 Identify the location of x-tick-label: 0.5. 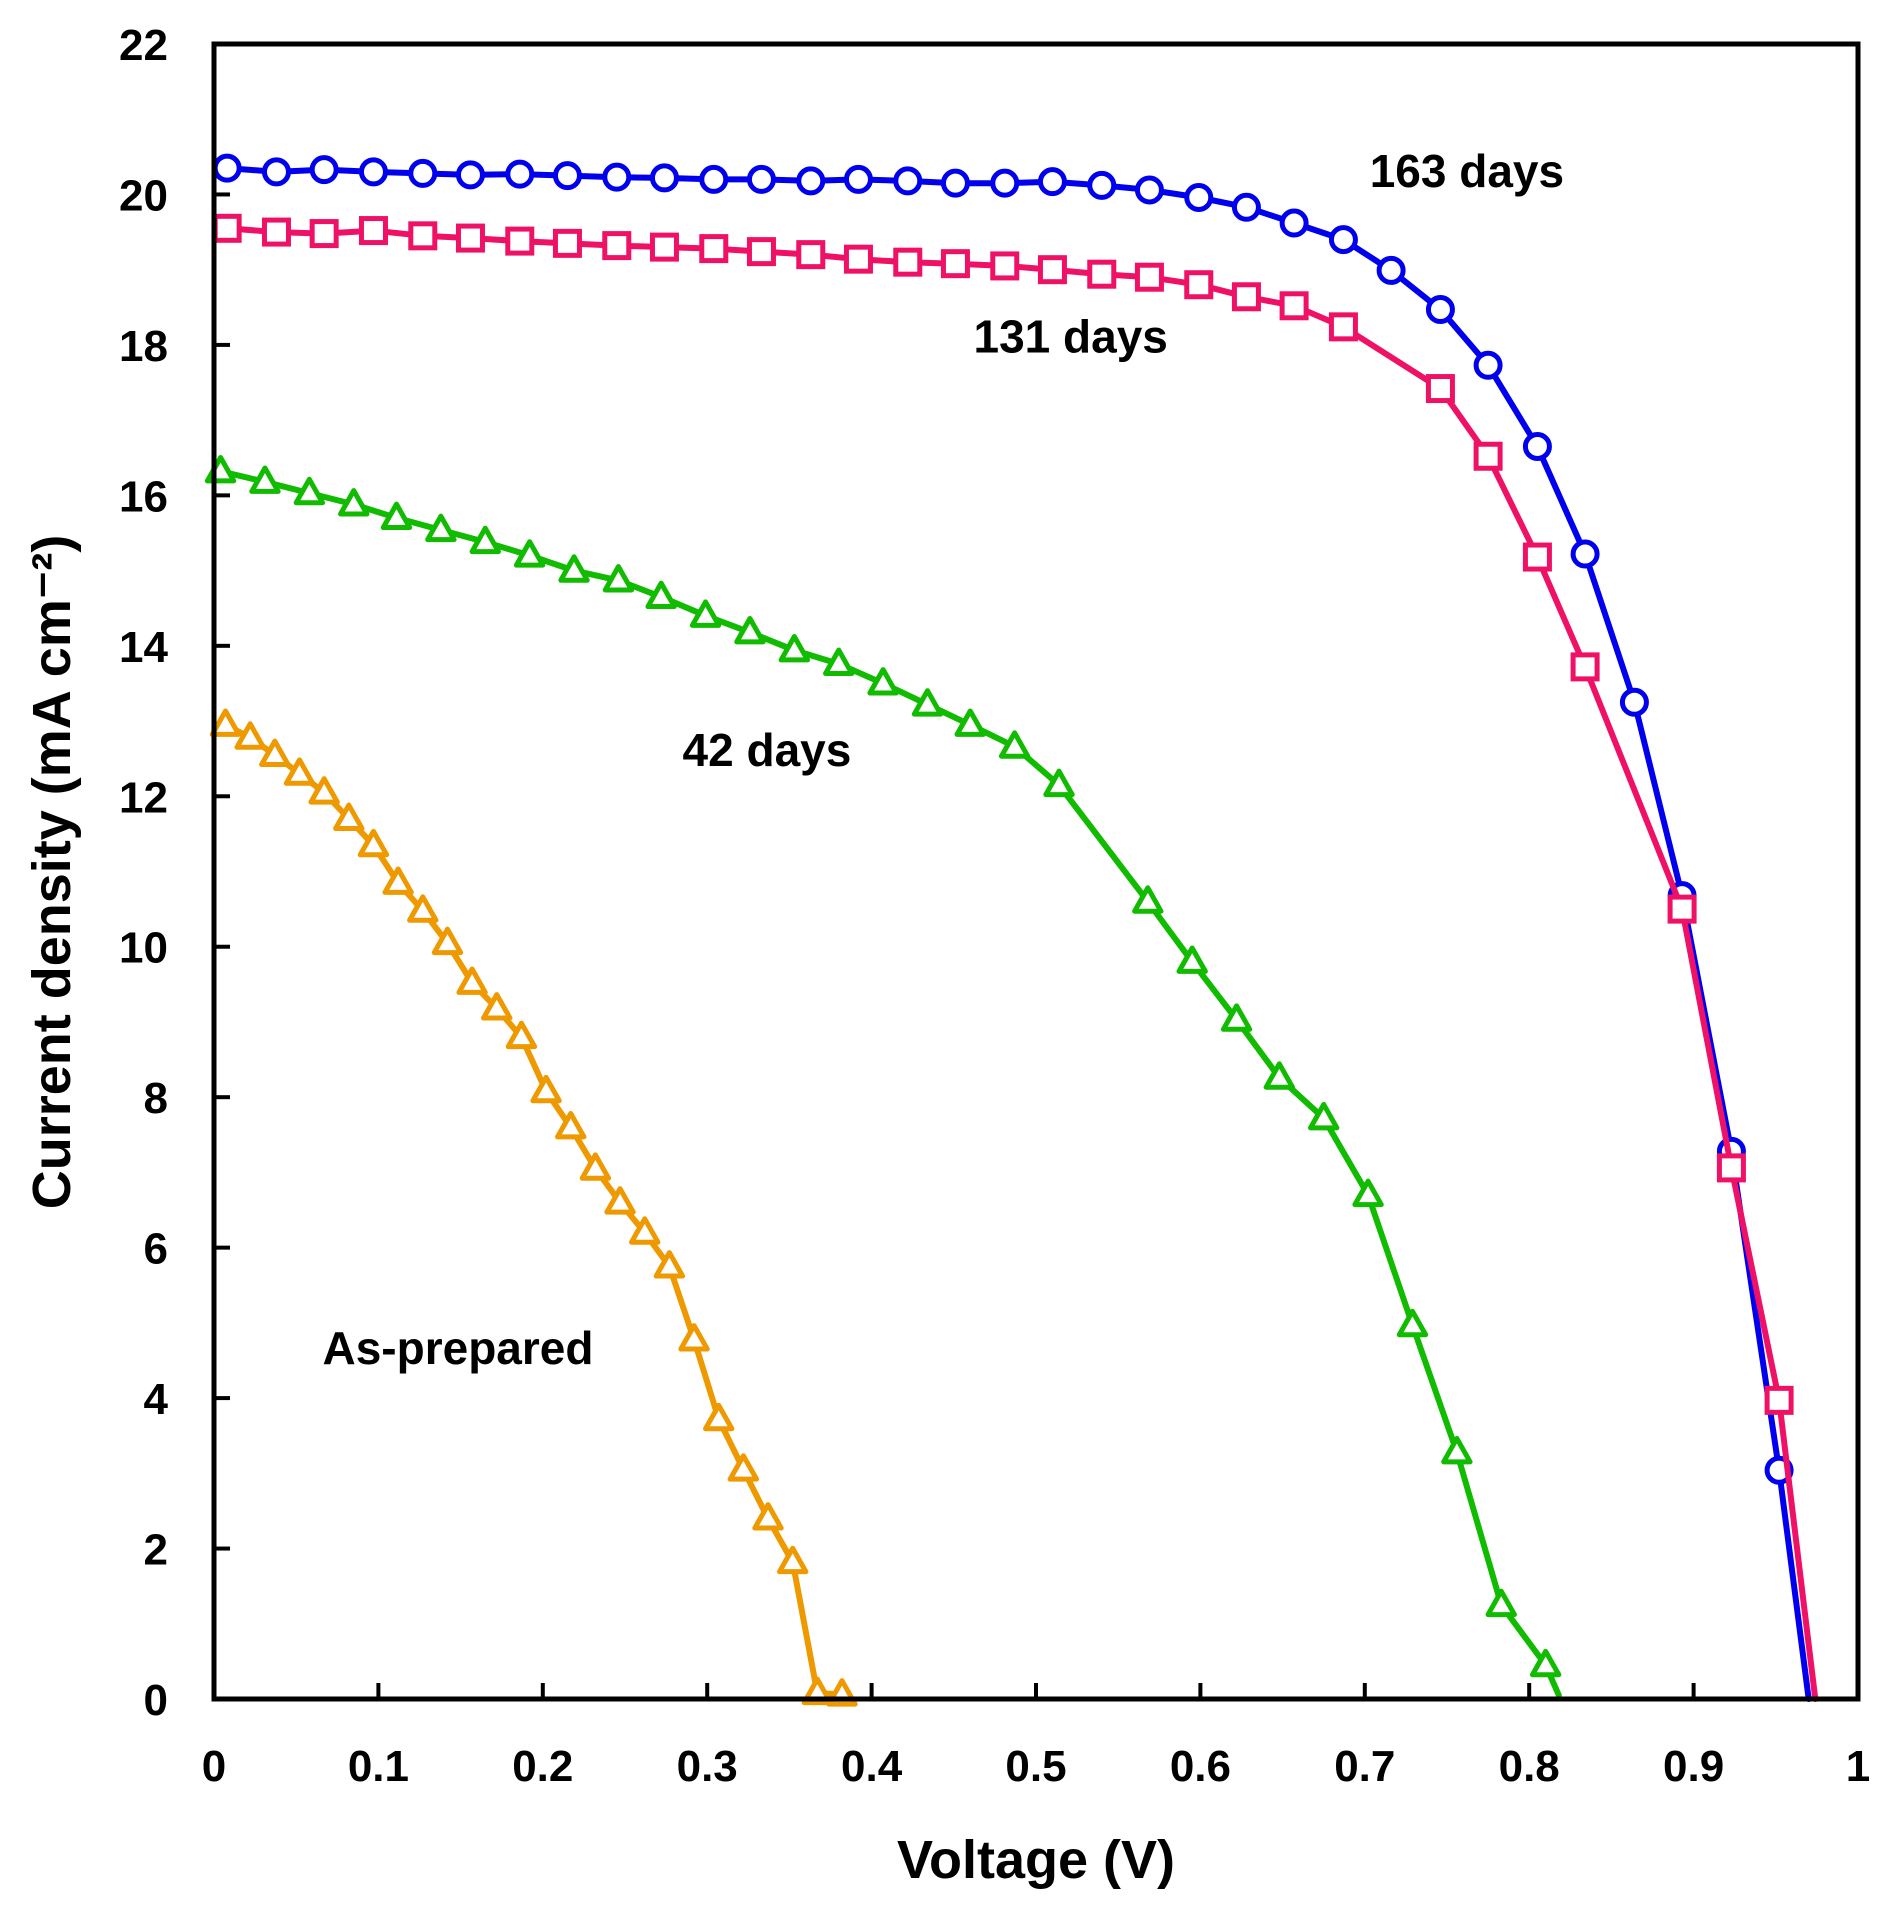
(1035, 1766).